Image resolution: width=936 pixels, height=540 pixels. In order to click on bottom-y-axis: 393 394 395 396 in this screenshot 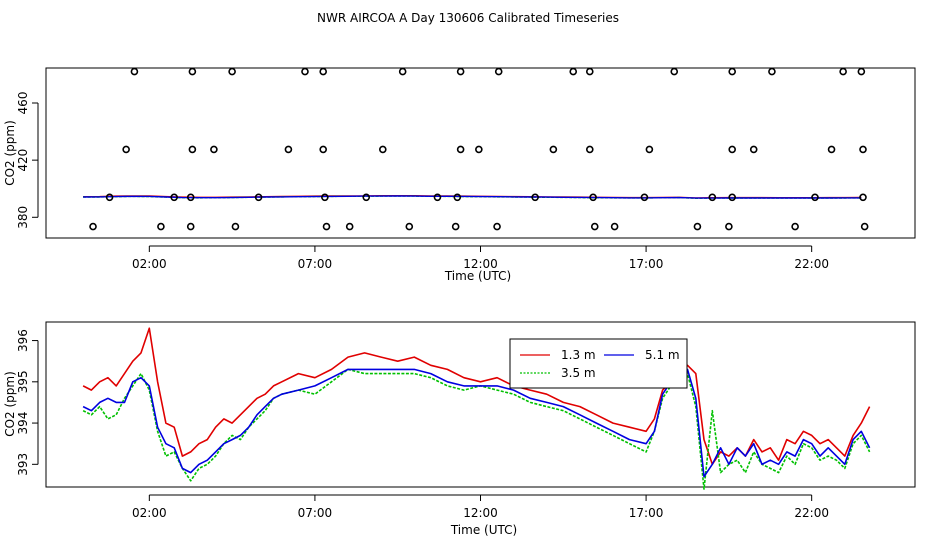, I will do `click(27, 402)`.